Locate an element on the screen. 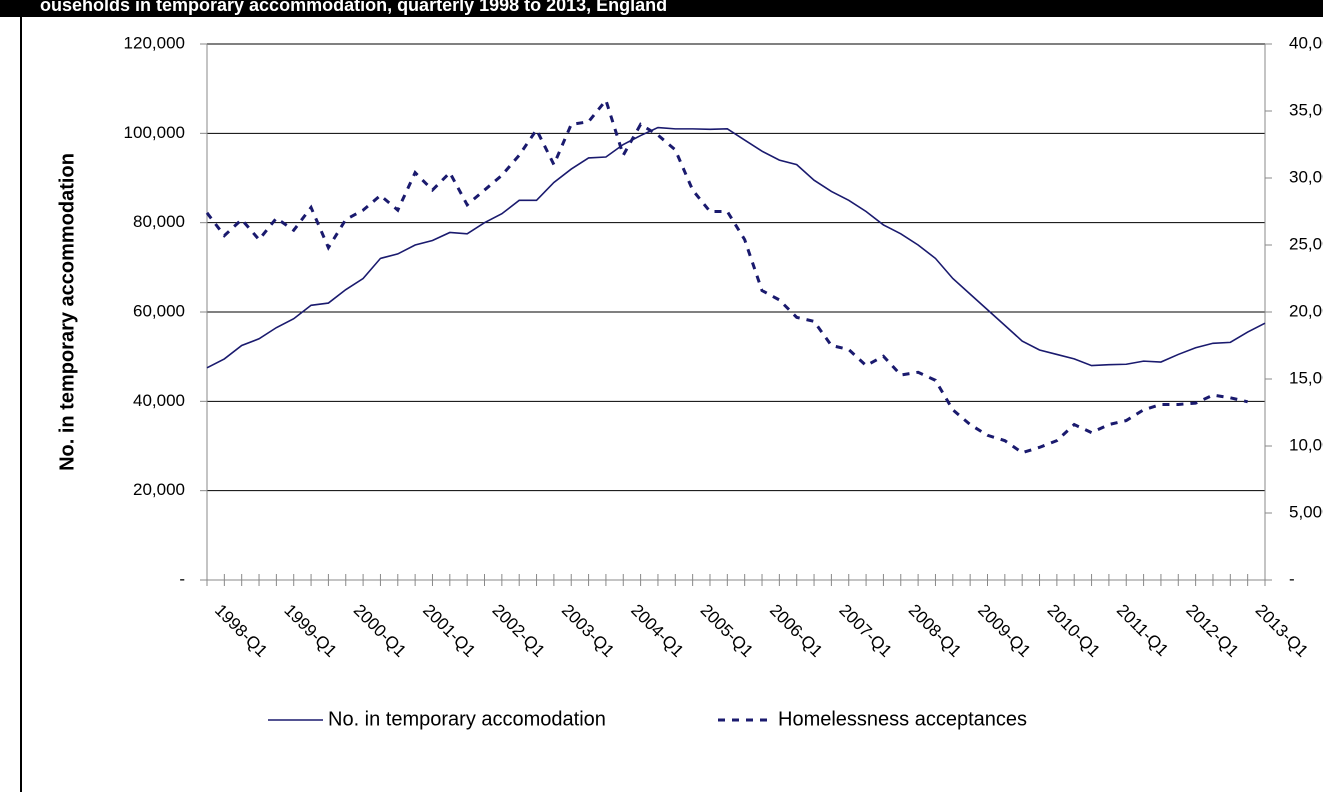 The image size is (1323, 792). y-axis-label: No. in temporary accommodation is located at coordinates (67, 312).